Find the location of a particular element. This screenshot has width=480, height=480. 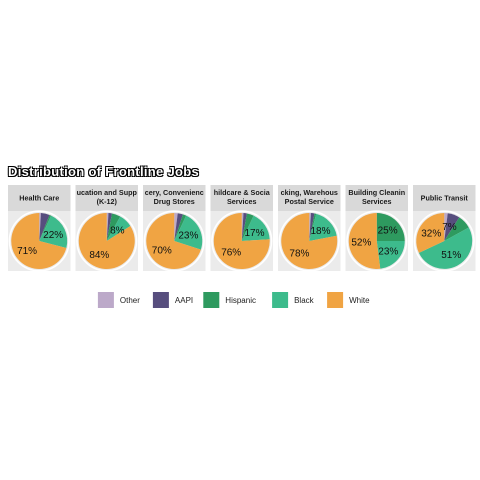

legend-label-other: Other is located at coordinates (130, 300).